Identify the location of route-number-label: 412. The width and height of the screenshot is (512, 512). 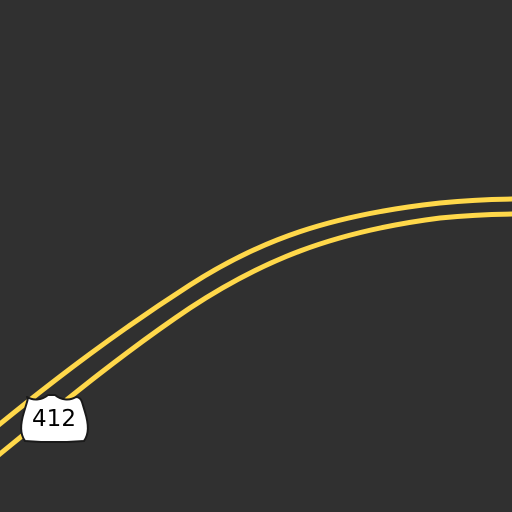
(54, 419).